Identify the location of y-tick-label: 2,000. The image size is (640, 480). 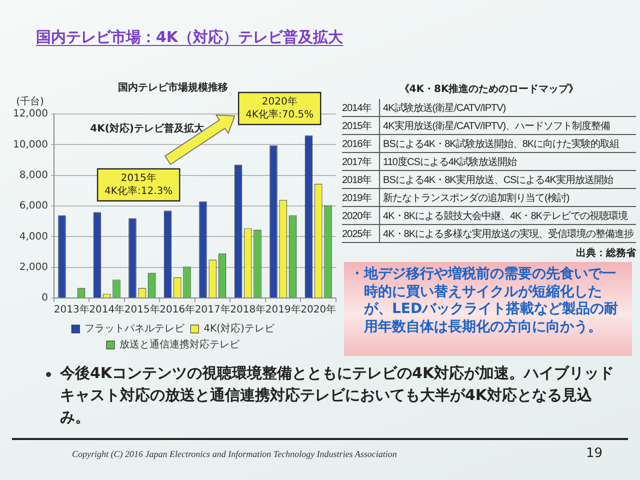
(33, 267).